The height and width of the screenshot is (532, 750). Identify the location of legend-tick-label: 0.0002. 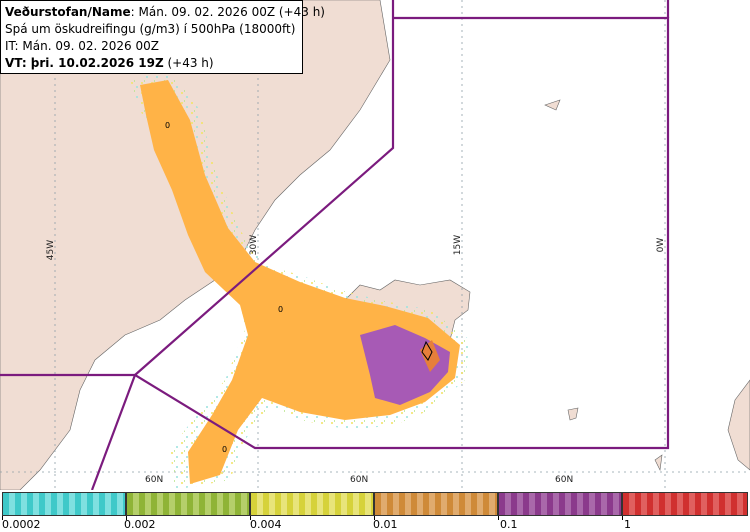
(21, 524).